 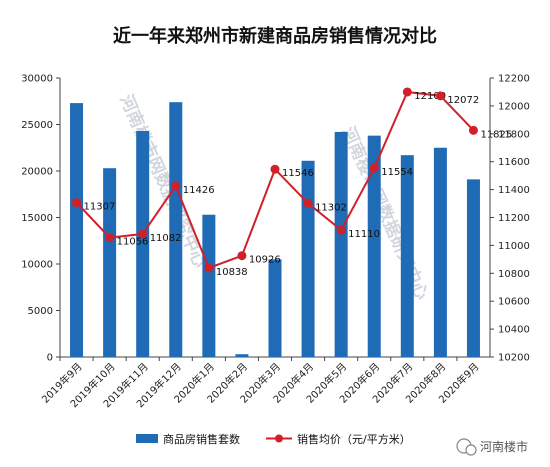 I want to click on y-right-tick-label: 10800, so click(x=514, y=274).